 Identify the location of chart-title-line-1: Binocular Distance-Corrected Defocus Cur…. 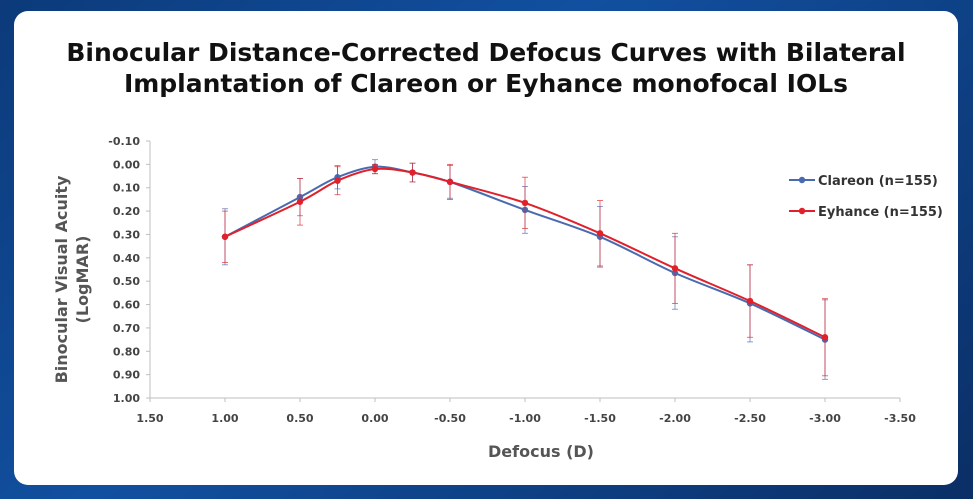
(486, 52).